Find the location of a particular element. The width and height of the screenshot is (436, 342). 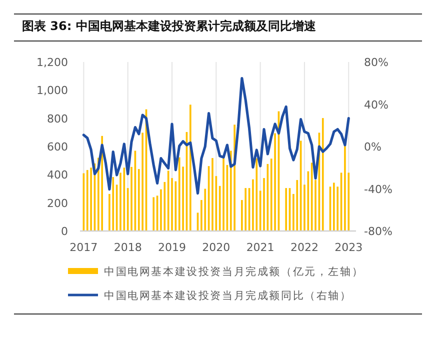

x-tick-label: 2018 is located at coordinates (128, 247).